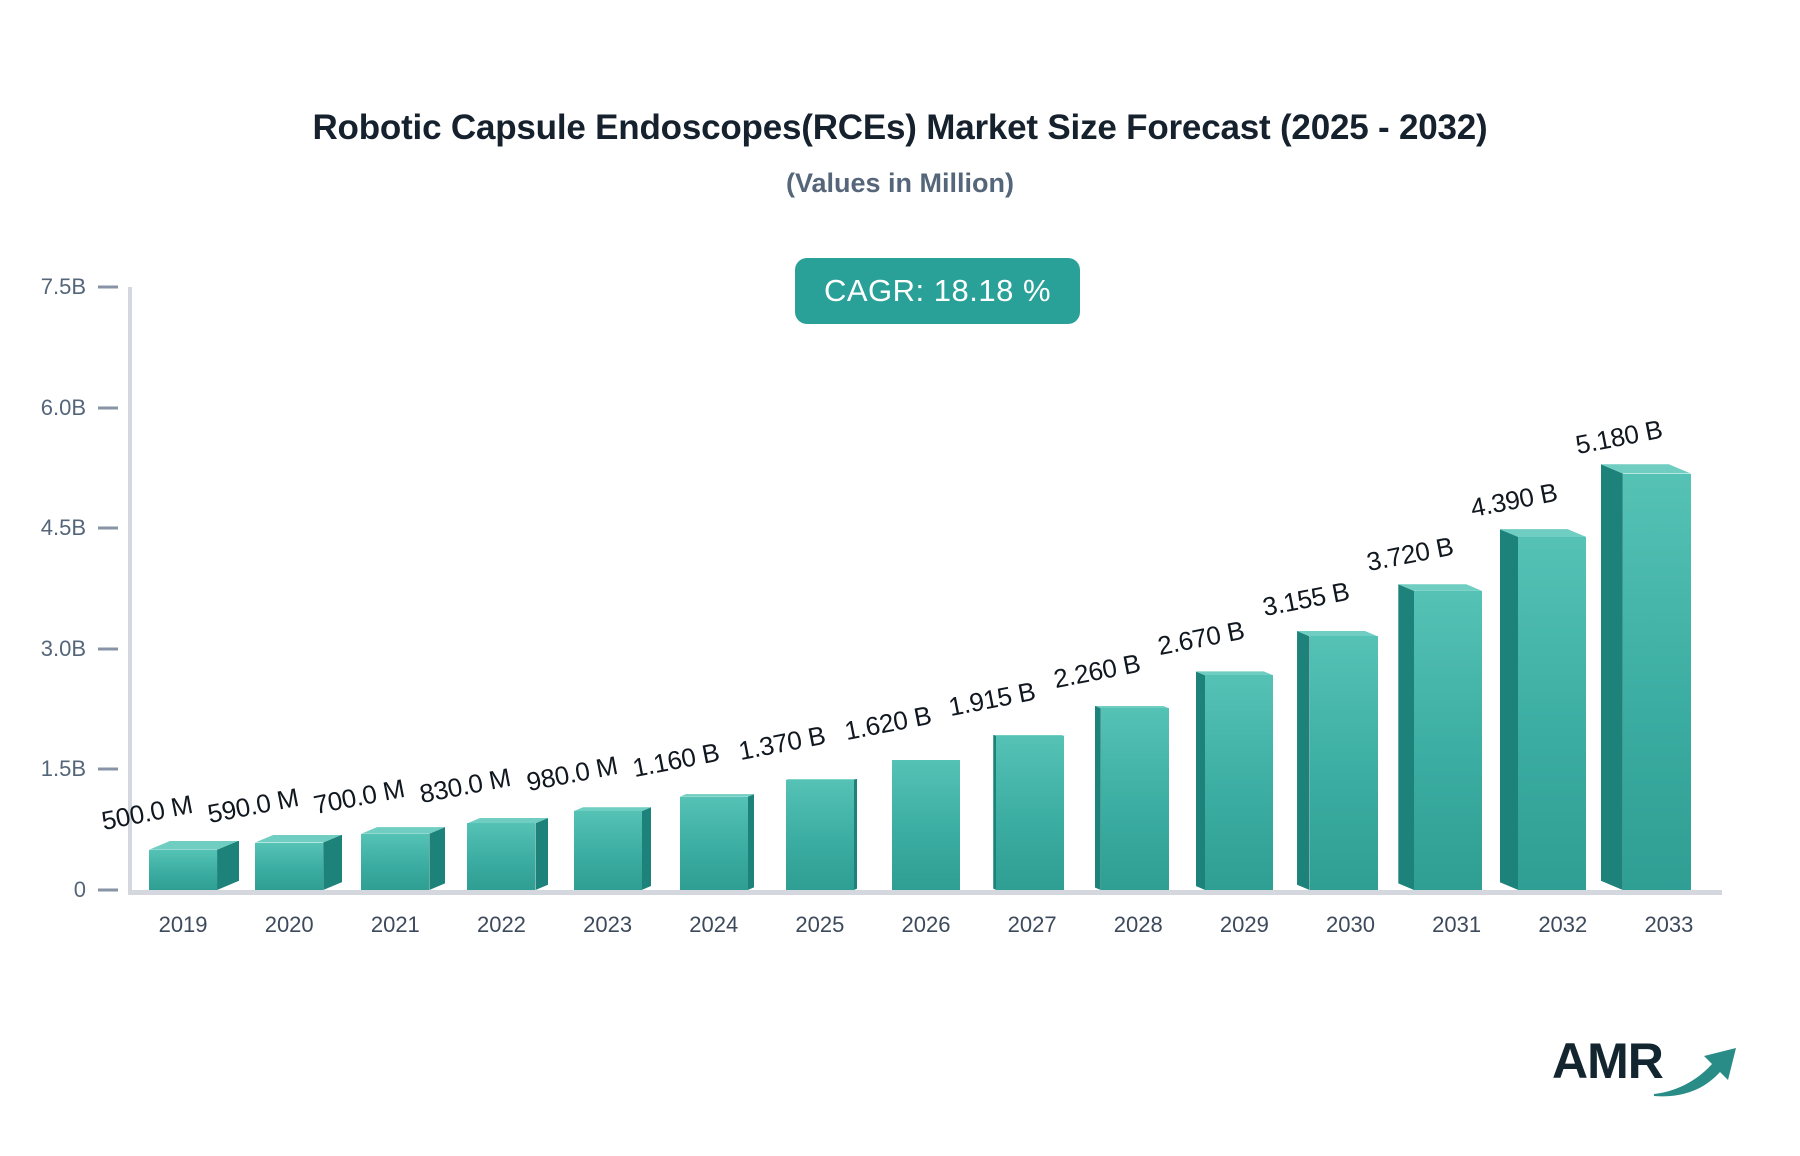 Image resolution: width=1800 pixels, height=1156 pixels. What do you see at coordinates (63, 286) in the screenshot?
I see `y-axis-label: 7.5B` at bounding box center [63, 286].